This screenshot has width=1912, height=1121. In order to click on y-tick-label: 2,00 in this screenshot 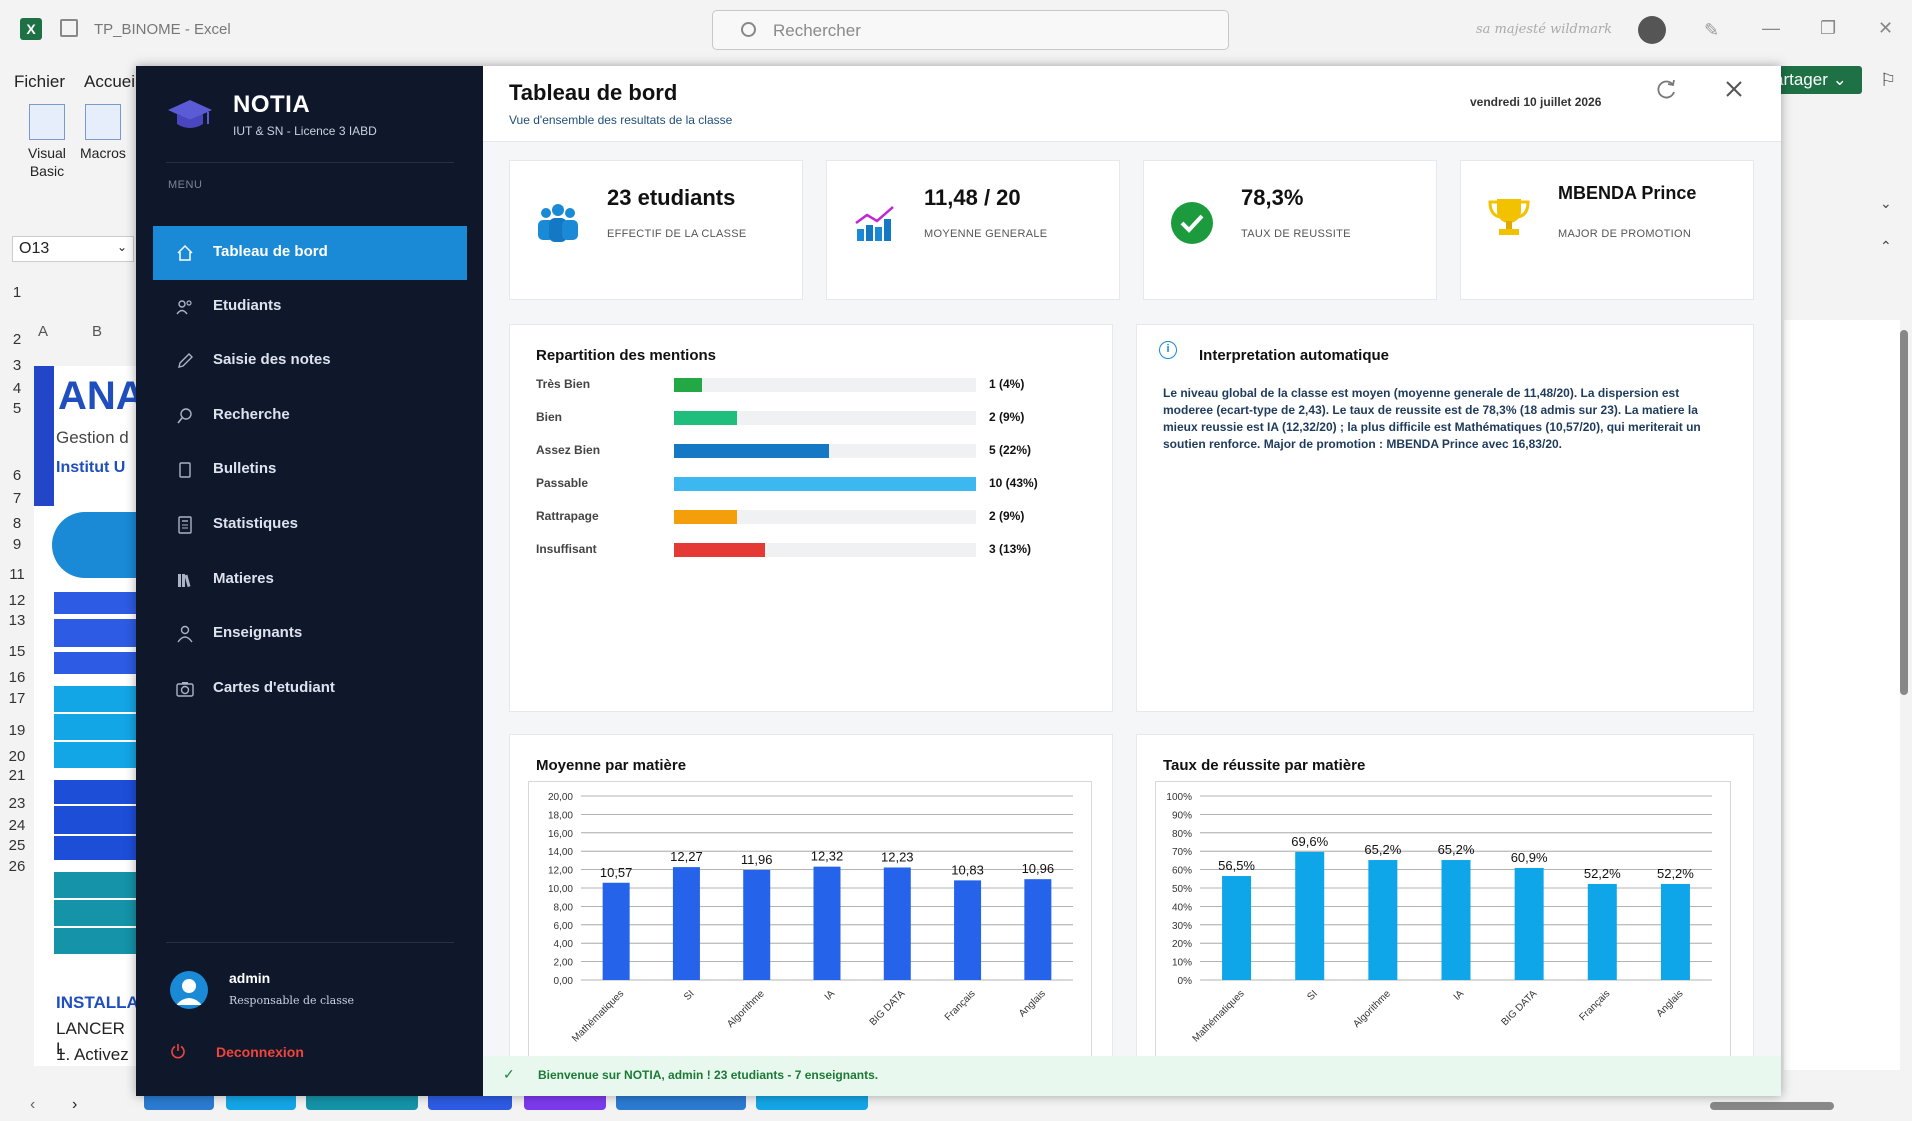, I will do `click(564, 963)`.